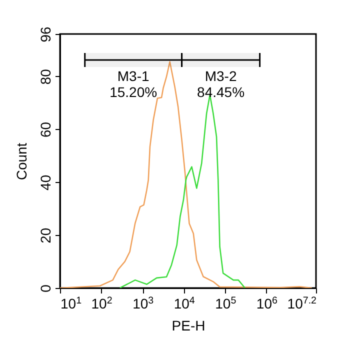 The height and width of the screenshot is (350, 343). I want to click on y-tick-label: 80, so click(46, 76).